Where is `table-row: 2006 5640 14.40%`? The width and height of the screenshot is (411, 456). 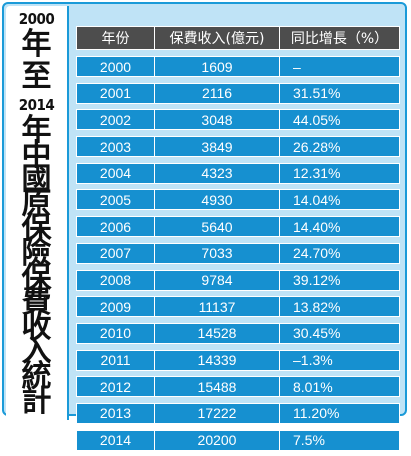 table-row: 2006 5640 14.40% is located at coordinates (238, 227).